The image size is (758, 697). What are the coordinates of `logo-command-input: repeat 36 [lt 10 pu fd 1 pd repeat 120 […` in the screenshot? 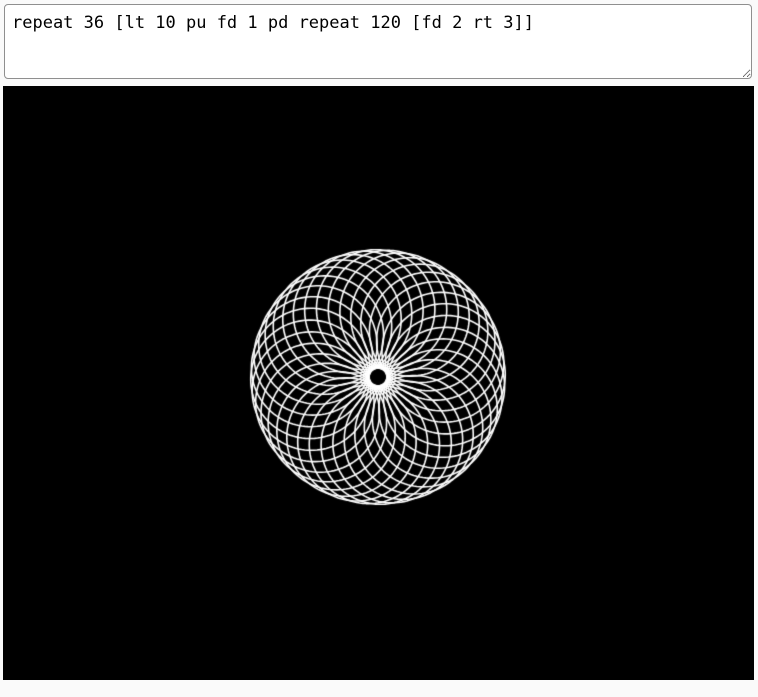 It's located at (378, 41).